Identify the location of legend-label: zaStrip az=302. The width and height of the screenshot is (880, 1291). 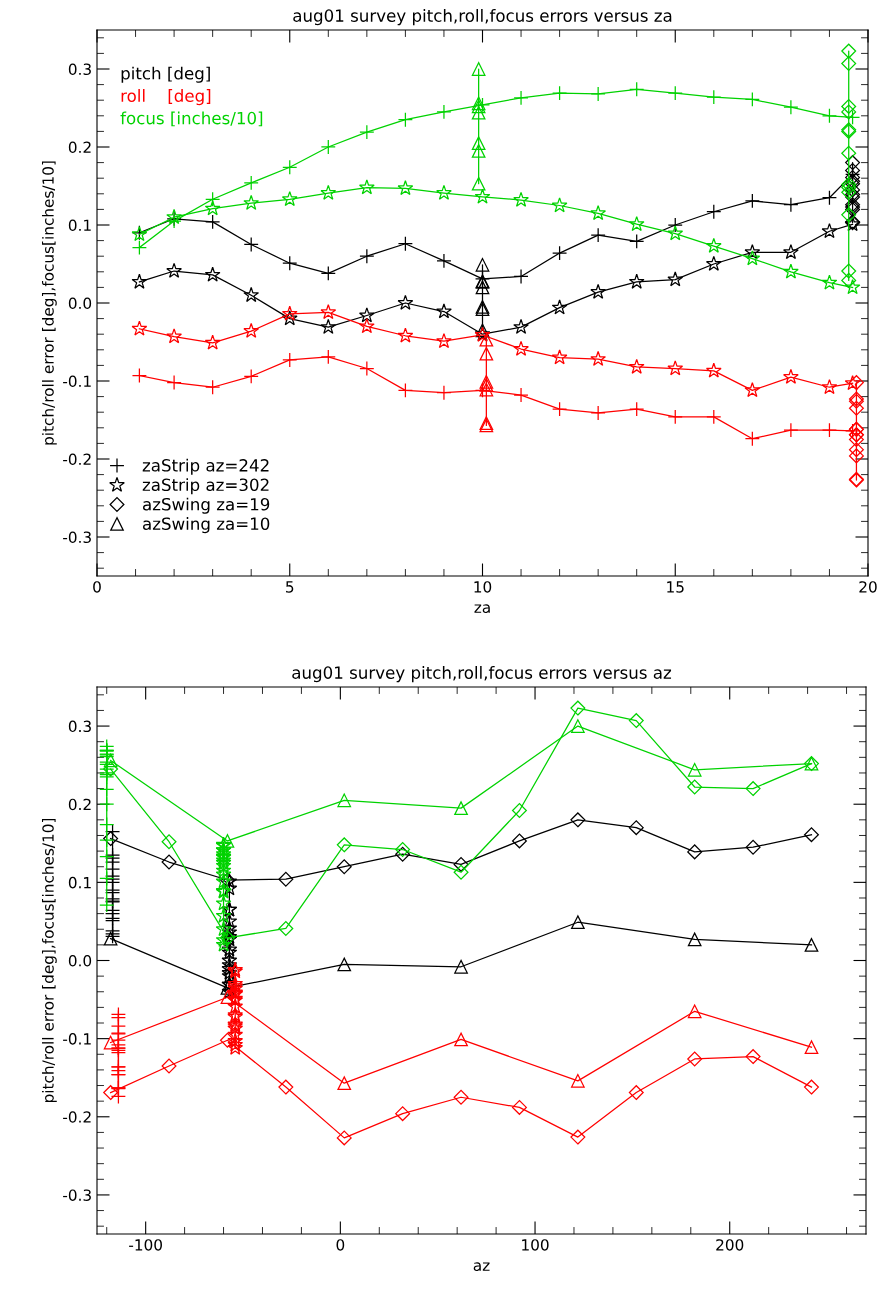
(205, 486).